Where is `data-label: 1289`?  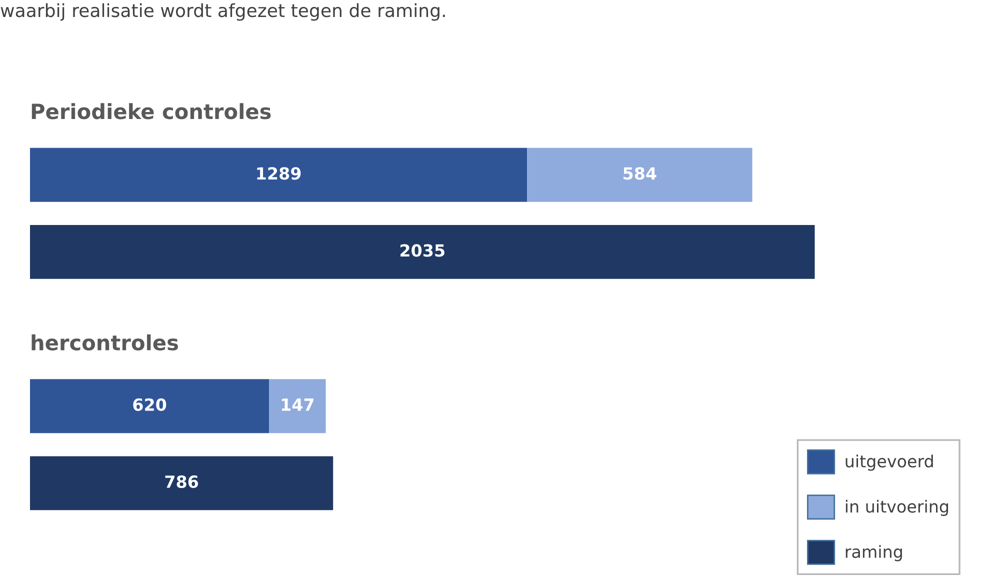 data-label: 1289 is located at coordinates (279, 173).